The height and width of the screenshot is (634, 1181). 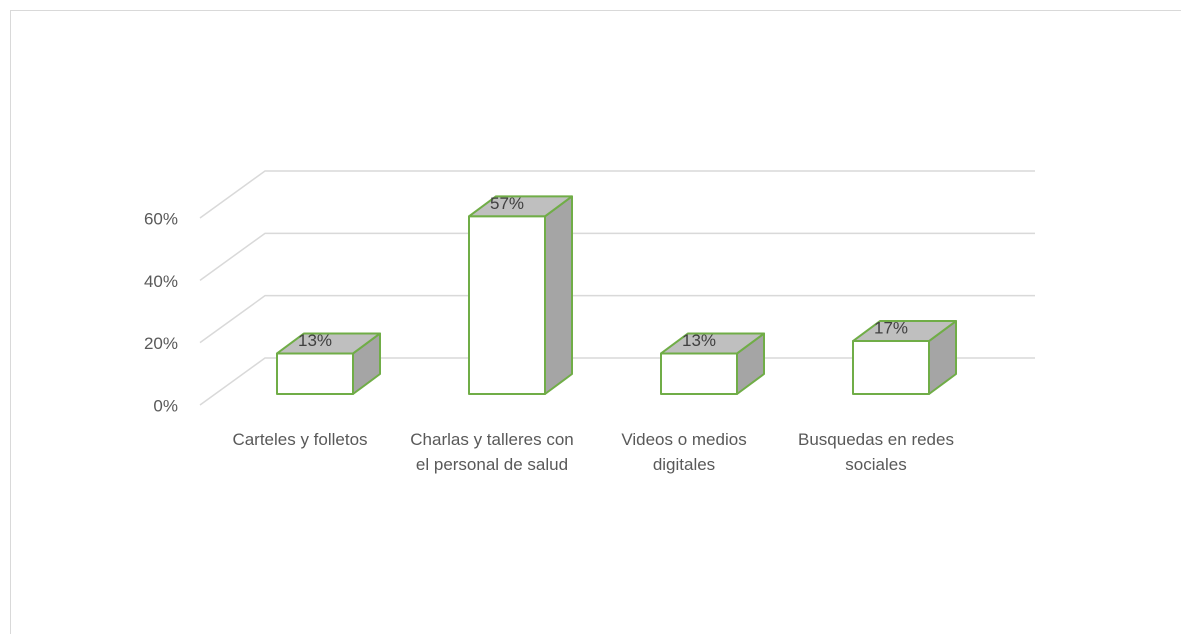 What do you see at coordinates (558, 295) in the screenshot?
I see `bar-side` at bounding box center [558, 295].